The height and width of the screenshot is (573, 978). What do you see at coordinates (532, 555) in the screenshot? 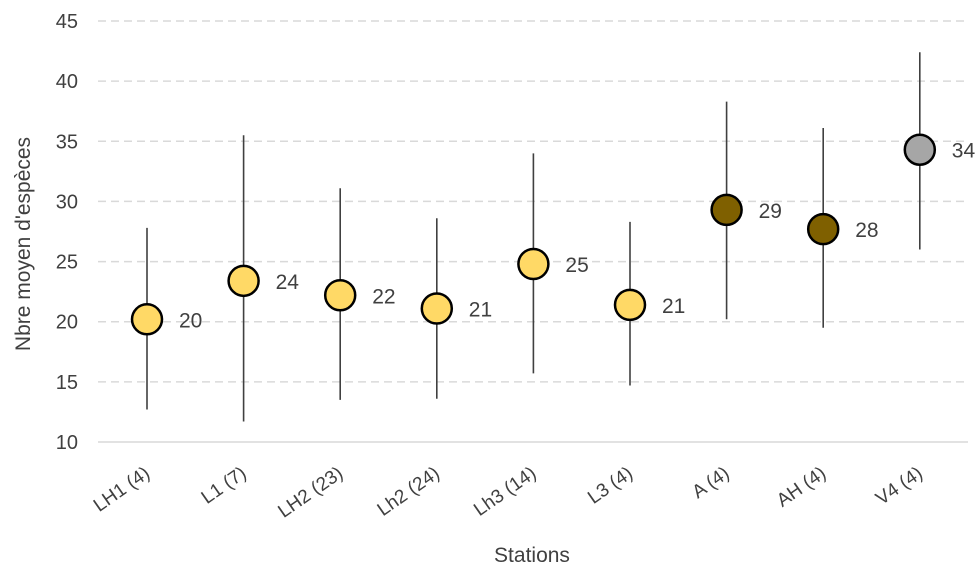
I see `x-axis-title: Stations` at bounding box center [532, 555].